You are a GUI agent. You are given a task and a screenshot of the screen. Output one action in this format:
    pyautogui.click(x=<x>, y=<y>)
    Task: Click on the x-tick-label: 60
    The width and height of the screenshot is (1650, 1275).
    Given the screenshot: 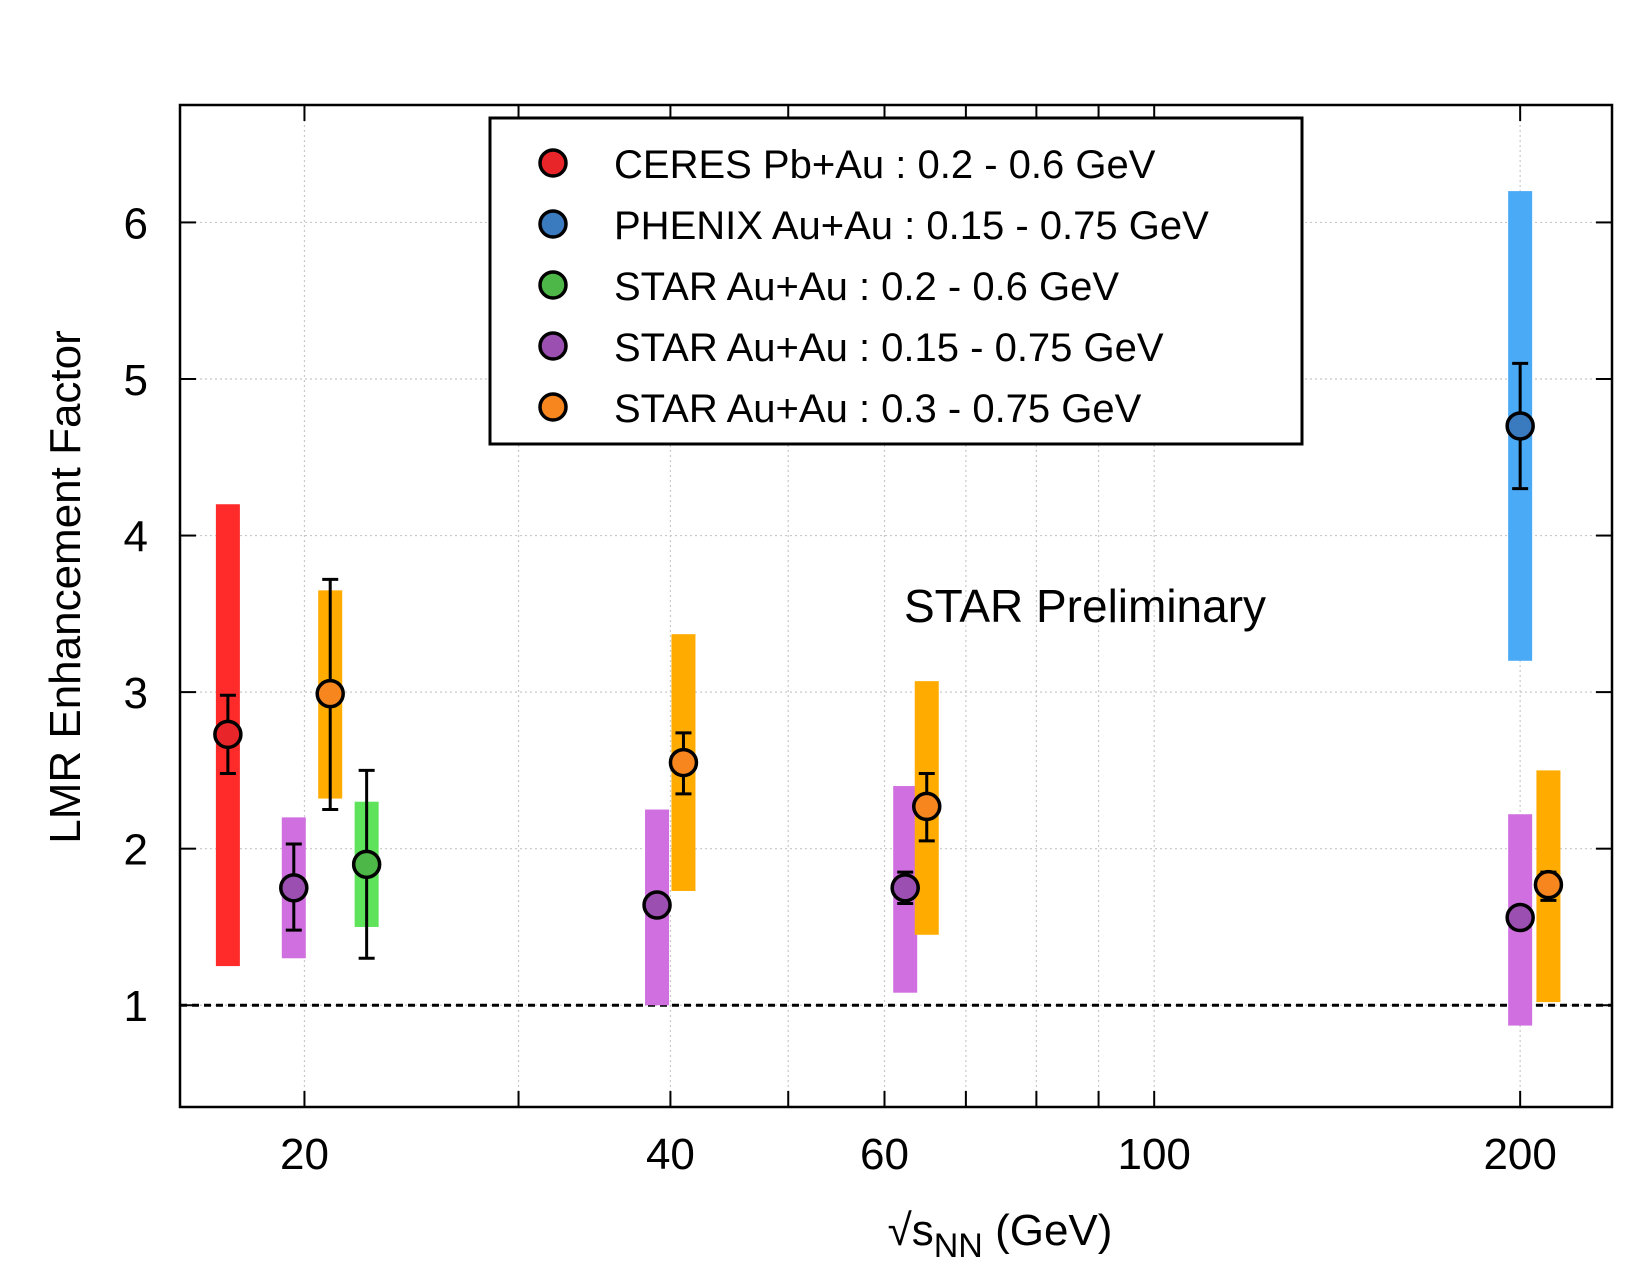 What is the action you would take?
    pyautogui.click(x=884, y=1154)
    